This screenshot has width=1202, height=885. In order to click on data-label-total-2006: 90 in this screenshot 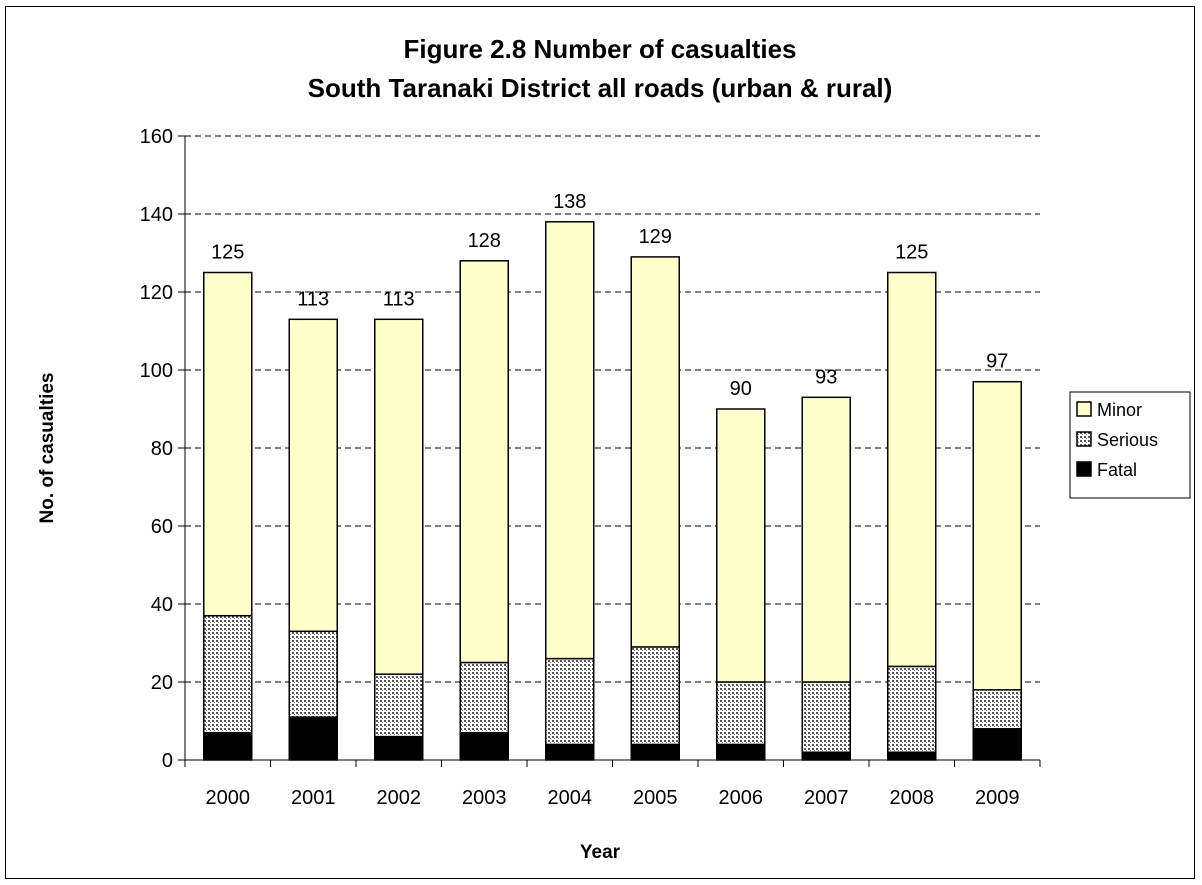, I will do `click(741, 389)`.